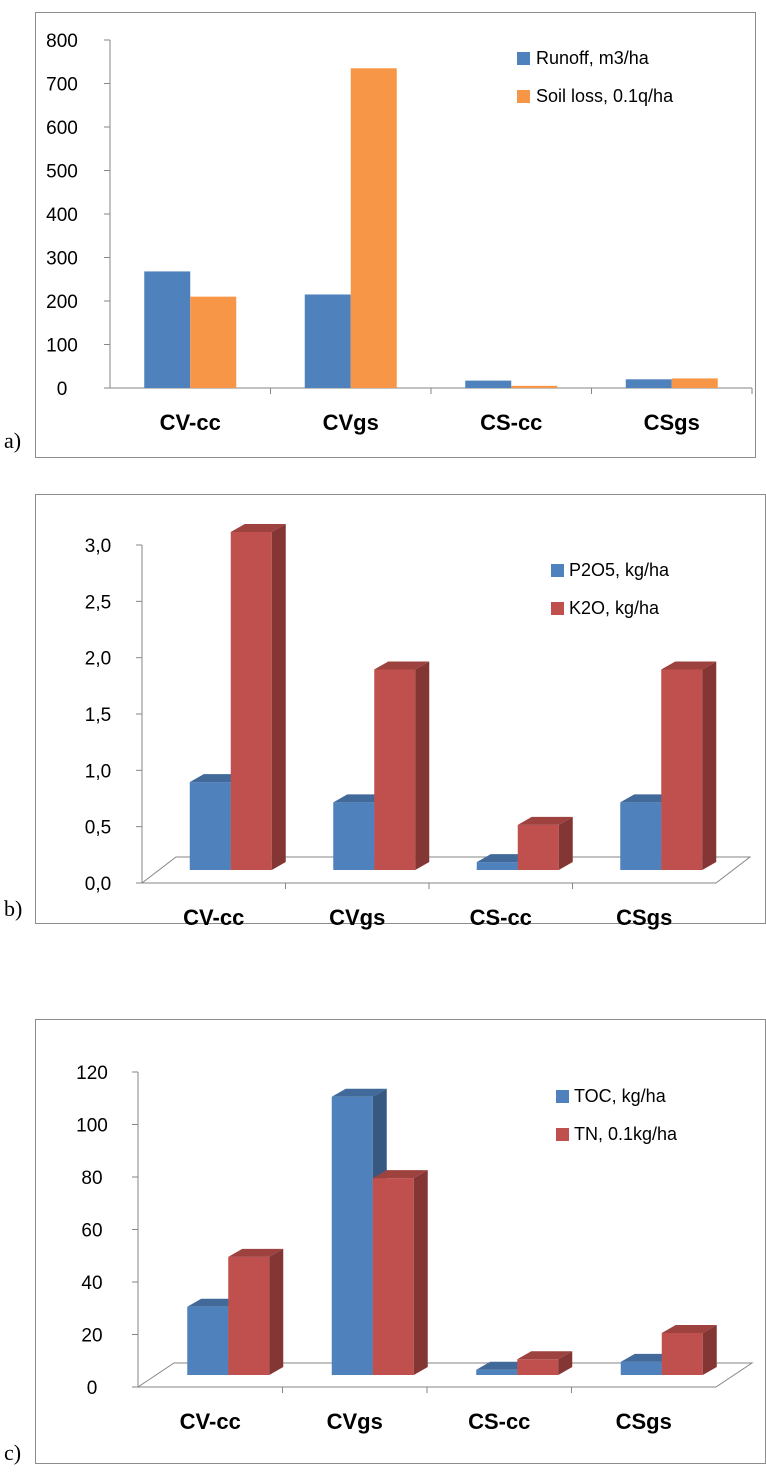 Image resolution: width=766 pixels, height=1477 pixels. Describe the element at coordinates (13, 908) in the screenshot. I see `panel-label-b: b)` at that location.